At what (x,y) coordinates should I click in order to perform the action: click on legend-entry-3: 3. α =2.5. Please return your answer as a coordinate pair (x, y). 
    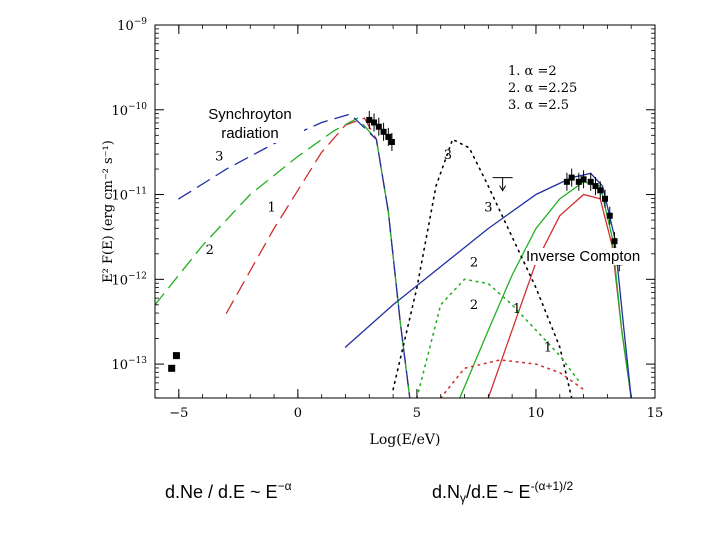
    Looking at the image, I should click on (538, 105).